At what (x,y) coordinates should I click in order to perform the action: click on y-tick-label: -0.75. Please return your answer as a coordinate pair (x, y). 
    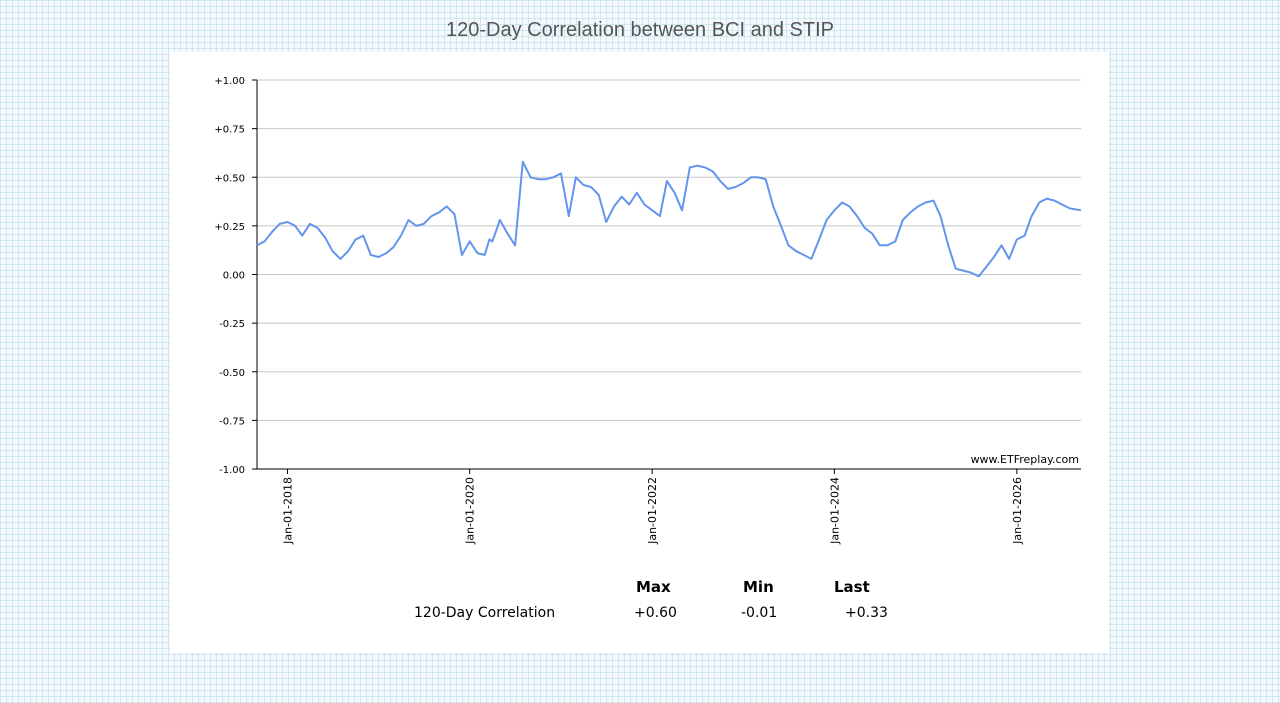
    Looking at the image, I should click on (232, 421).